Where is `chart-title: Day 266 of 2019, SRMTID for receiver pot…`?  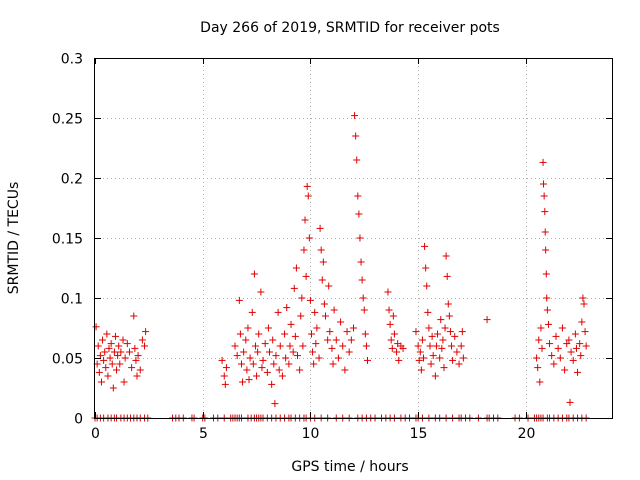 chart-title: Day 266 of 2019, SRMTID for receiver pot… is located at coordinates (350, 28).